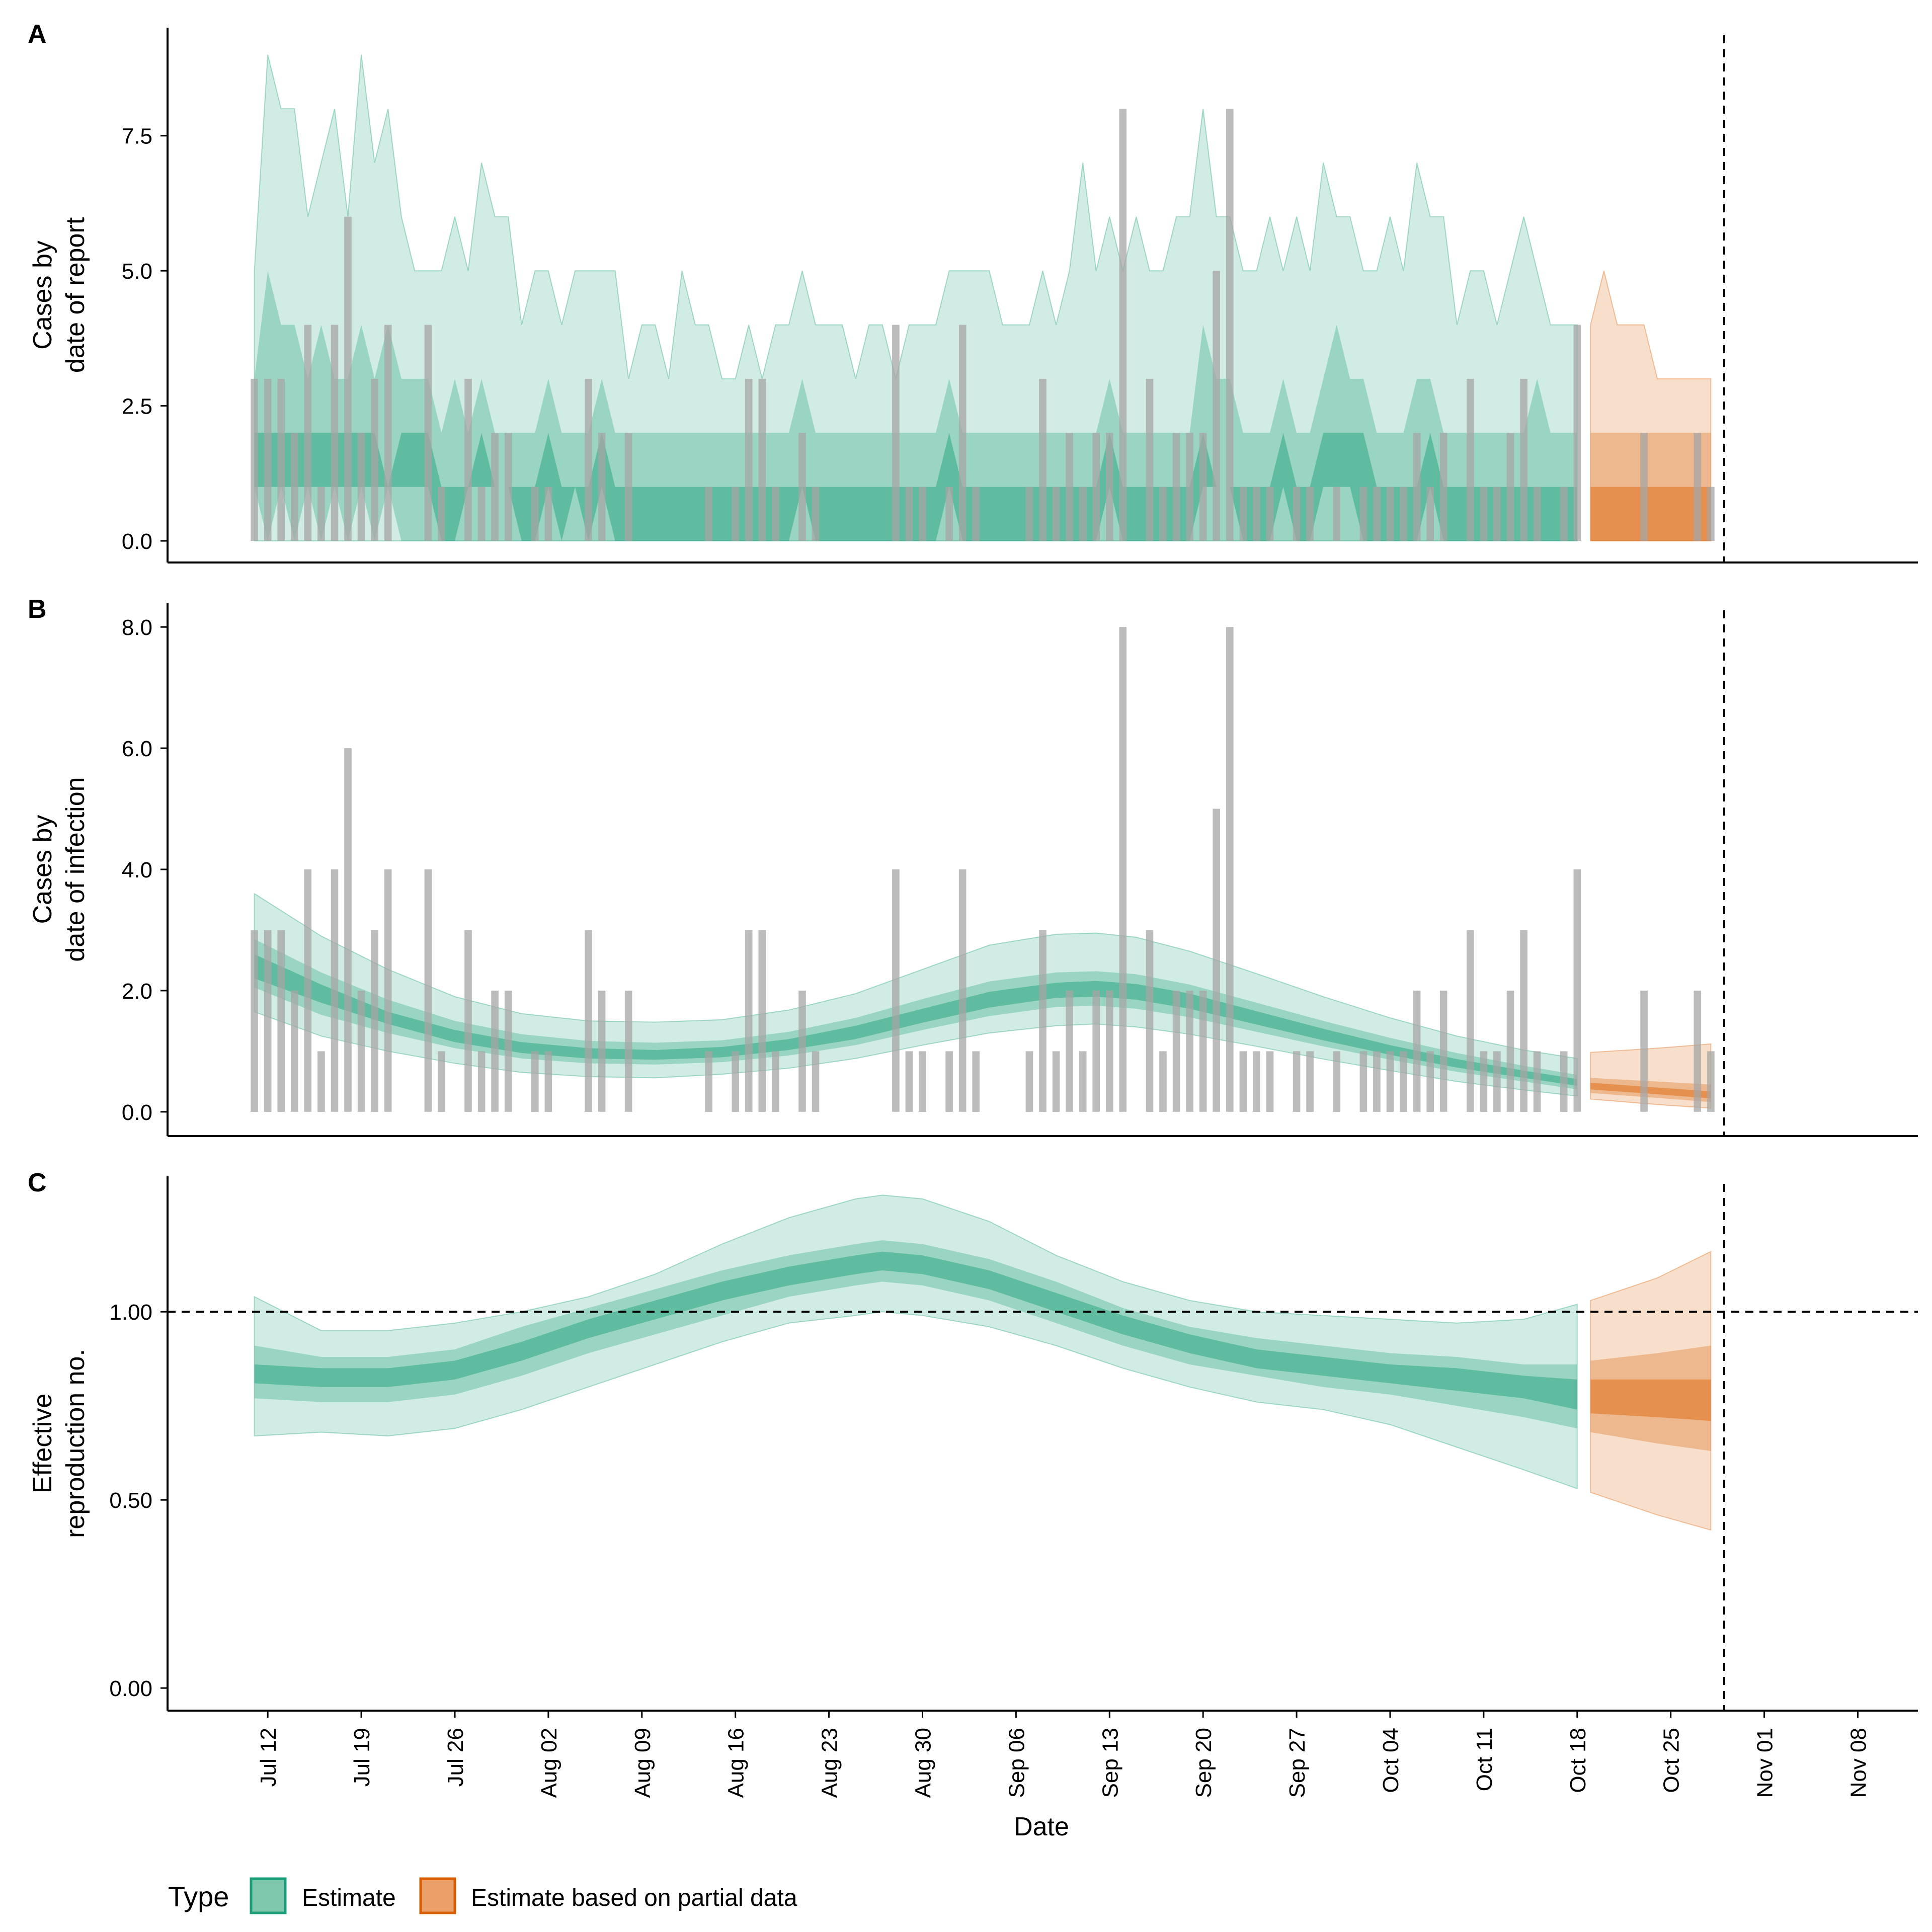 The width and height of the screenshot is (1932, 1932). What do you see at coordinates (1484, 1759) in the screenshot?
I see `x-tick-label: Oct 11` at bounding box center [1484, 1759].